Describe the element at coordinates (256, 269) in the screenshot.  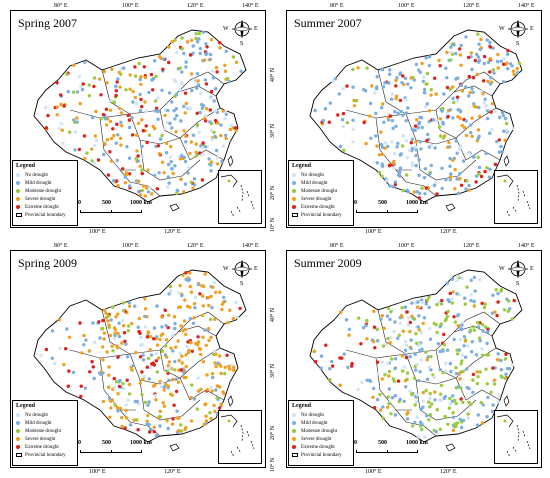
I see `compass-east-label: E` at that location.